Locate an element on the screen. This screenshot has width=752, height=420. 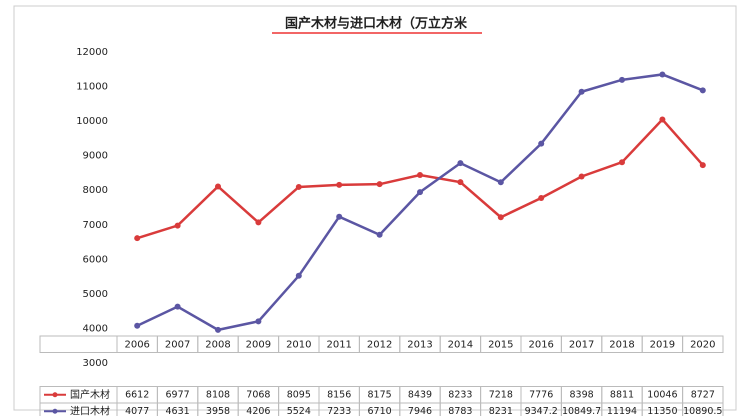
table-value: 4077 is located at coordinates (137, 411).